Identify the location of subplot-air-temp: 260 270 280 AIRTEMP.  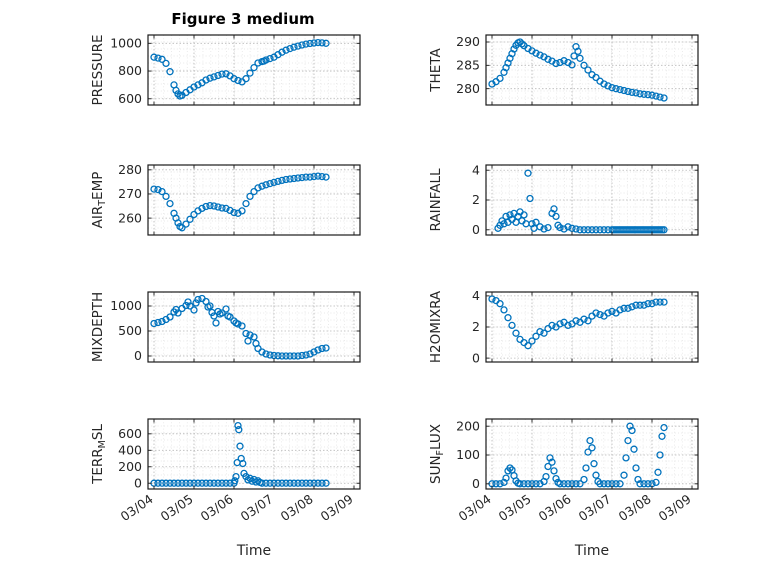
(236, 203).